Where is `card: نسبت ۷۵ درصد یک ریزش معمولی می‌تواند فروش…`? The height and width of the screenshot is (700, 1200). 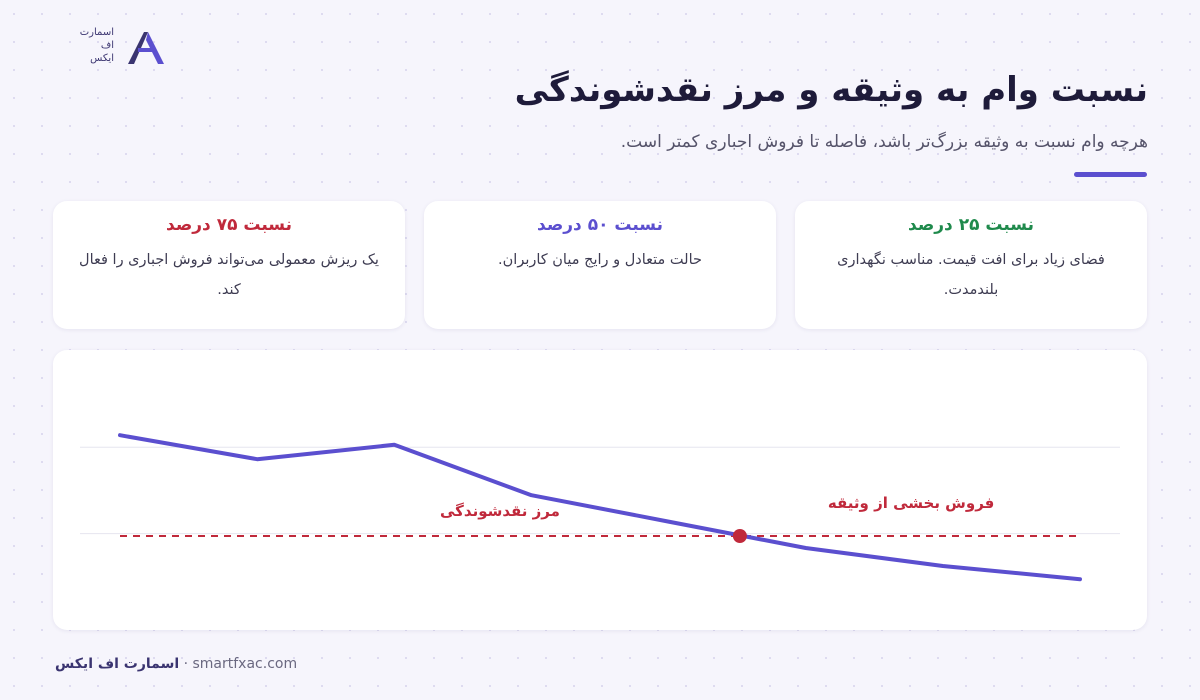
card: نسبت ۷۵ درصد یک ریزش معمولی می‌تواند فروش… is located at coordinates (229, 265).